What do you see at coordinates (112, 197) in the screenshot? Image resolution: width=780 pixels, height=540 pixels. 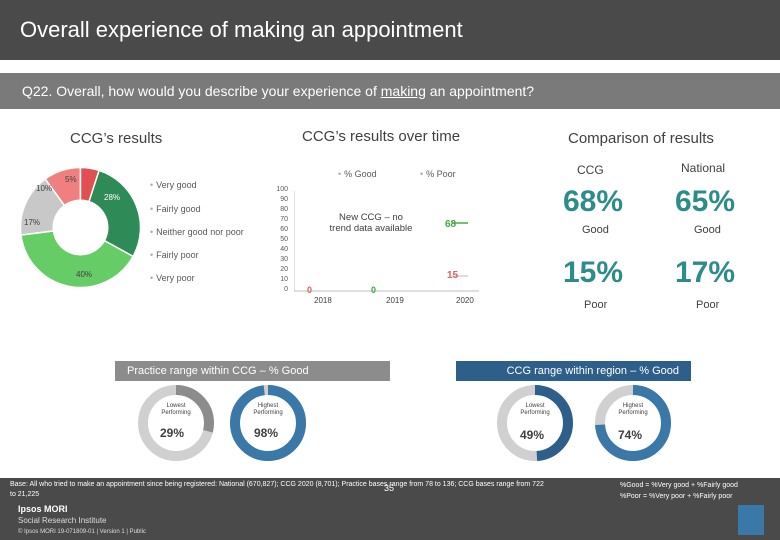 I see `slice-label-very-good: 28%` at bounding box center [112, 197].